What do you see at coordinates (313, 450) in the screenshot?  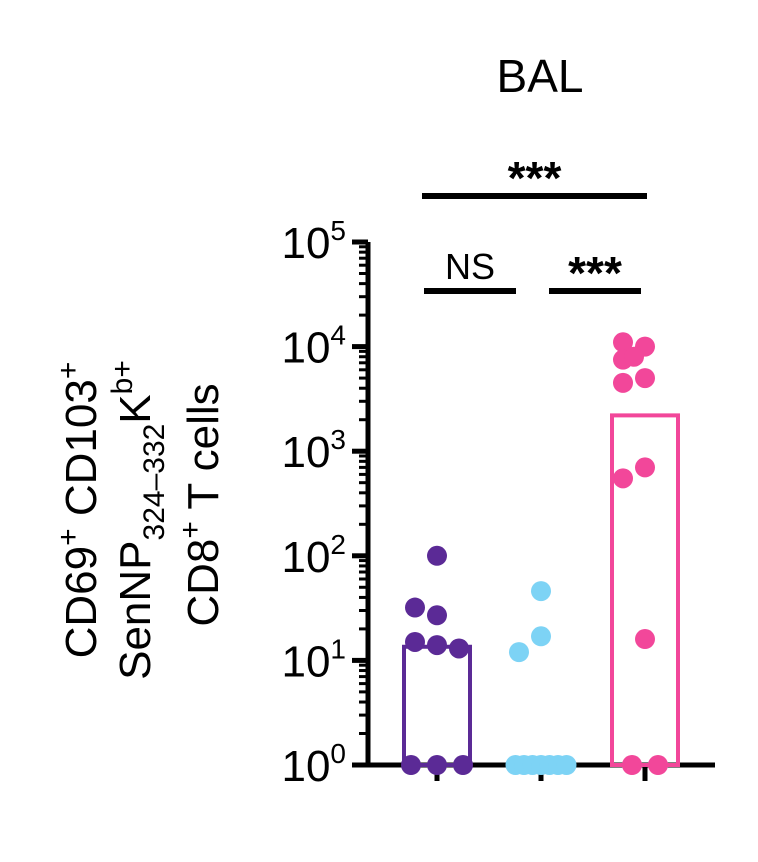 I see `y-tick-label: 10³` at bounding box center [313, 450].